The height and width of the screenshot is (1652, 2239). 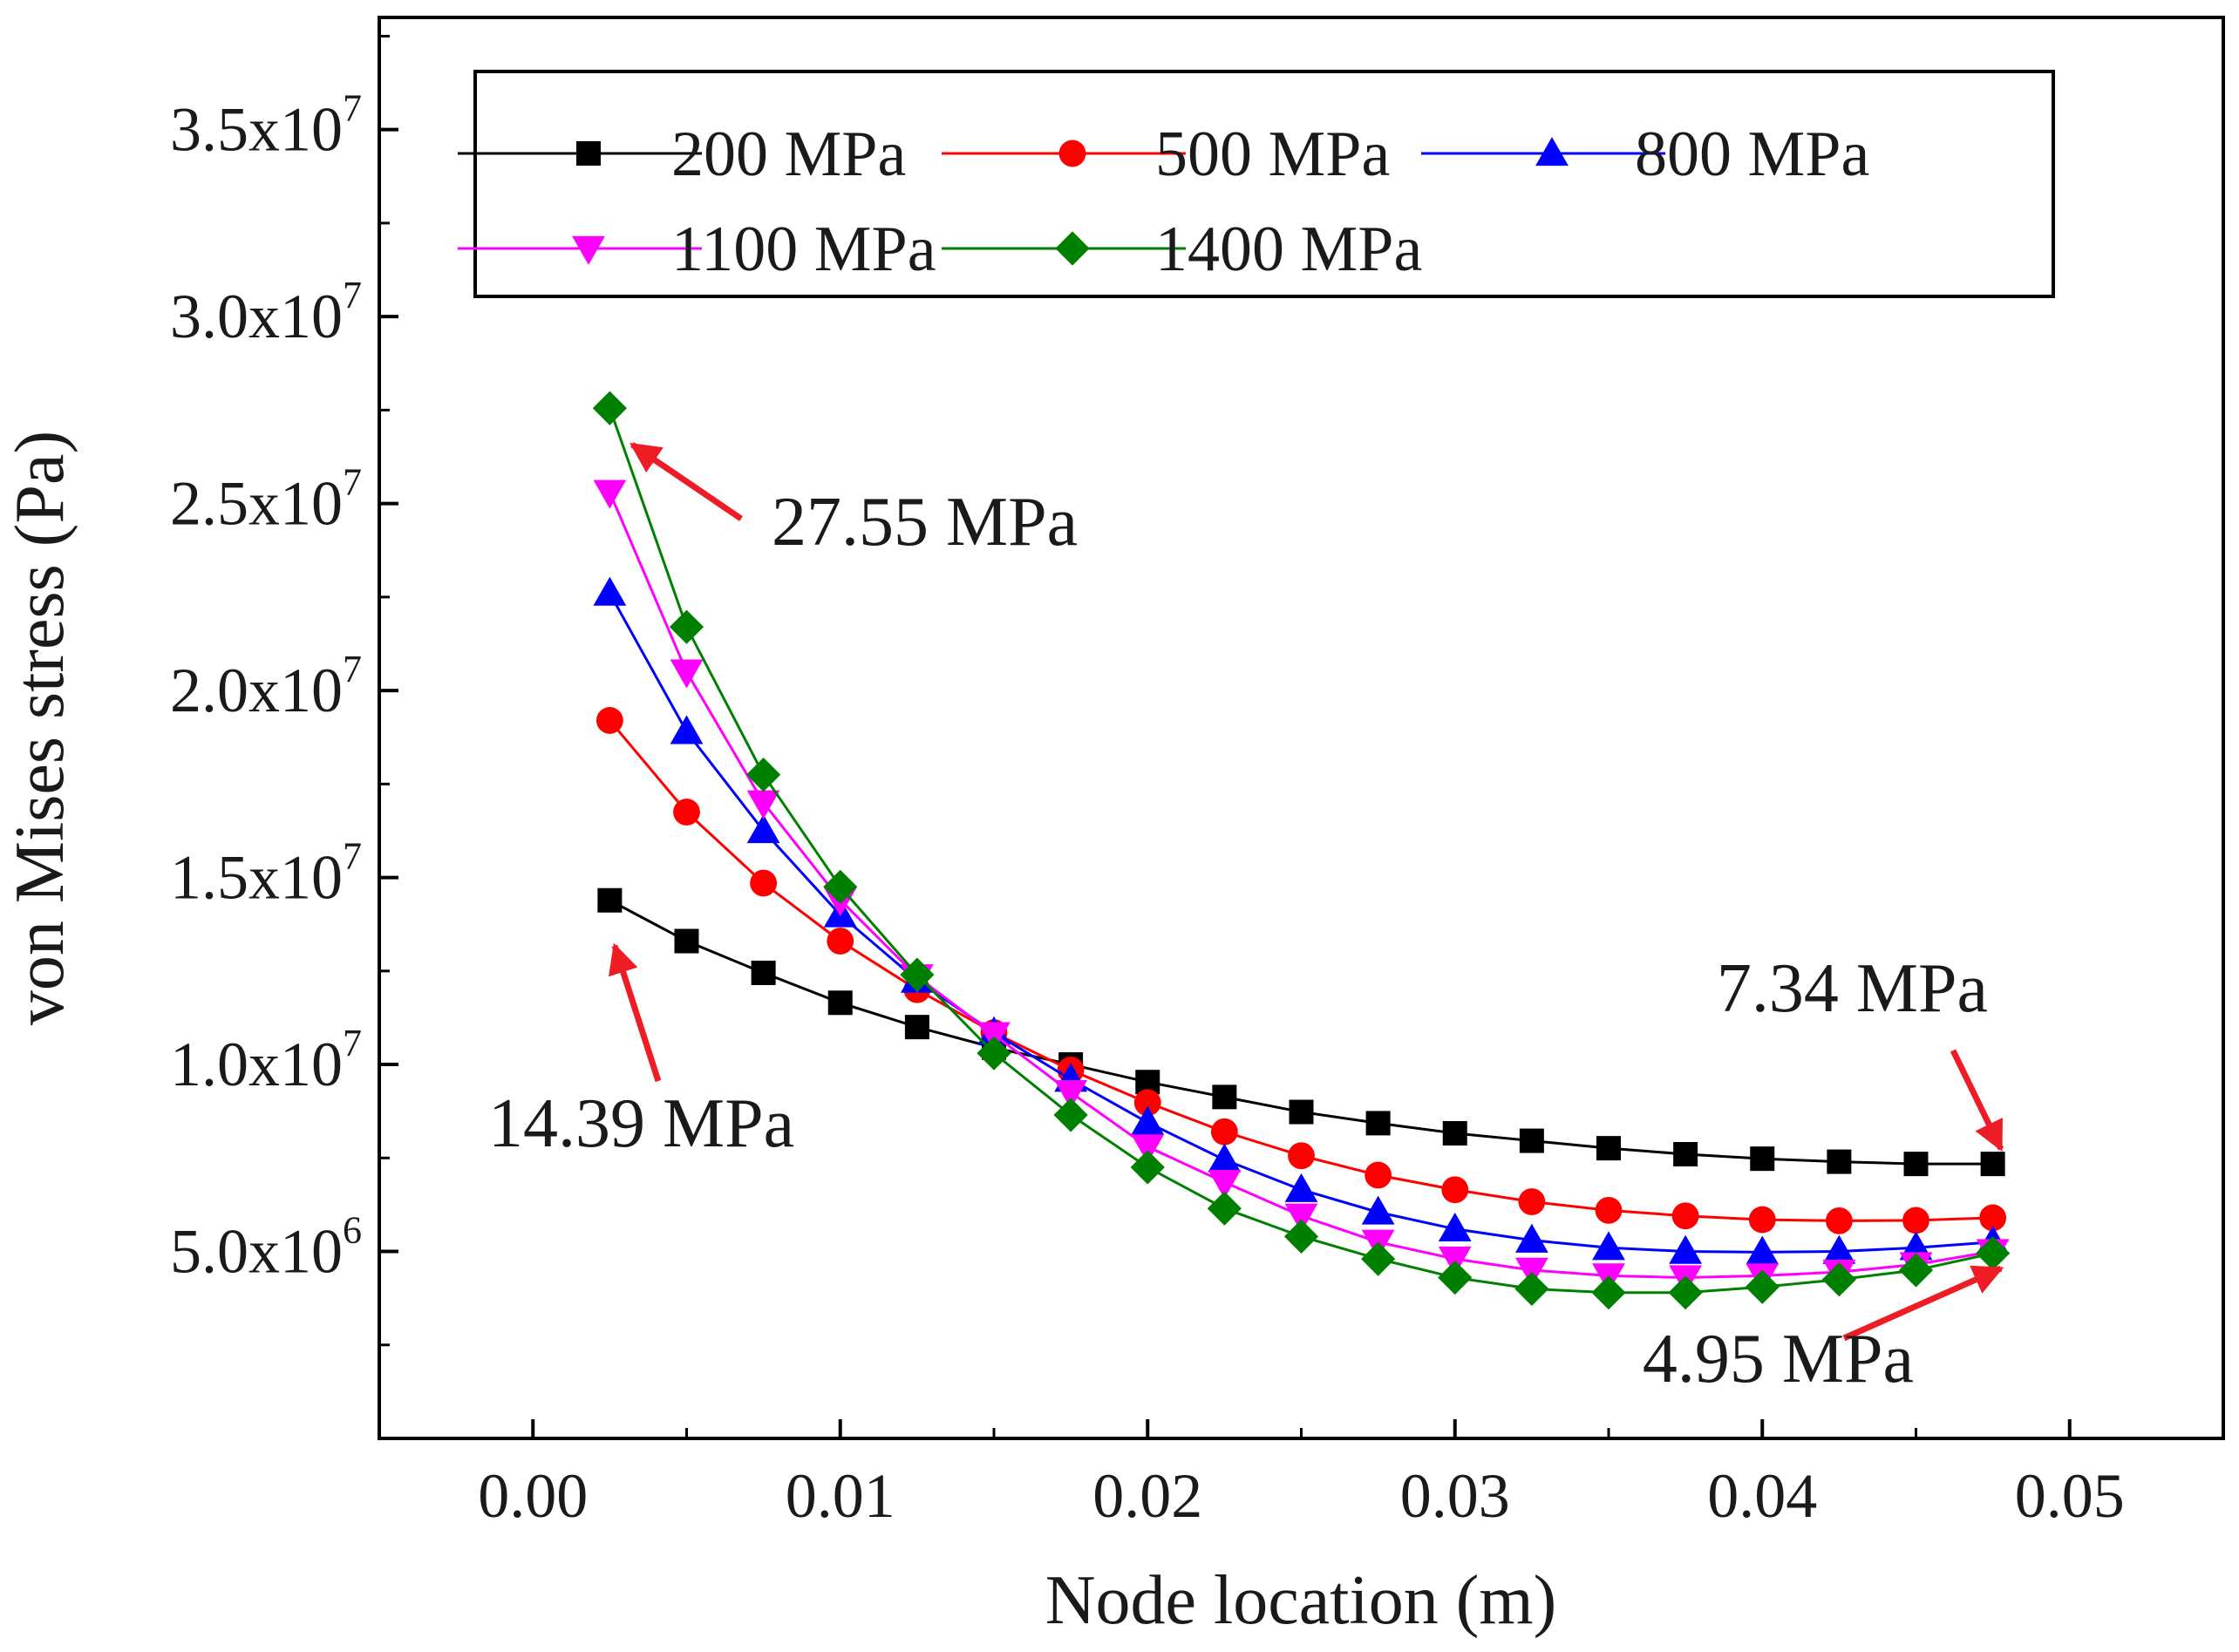 What do you see at coordinates (1852, 988) in the screenshot?
I see `annotation-label: 7.34 MPa` at bounding box center [1852, 988].